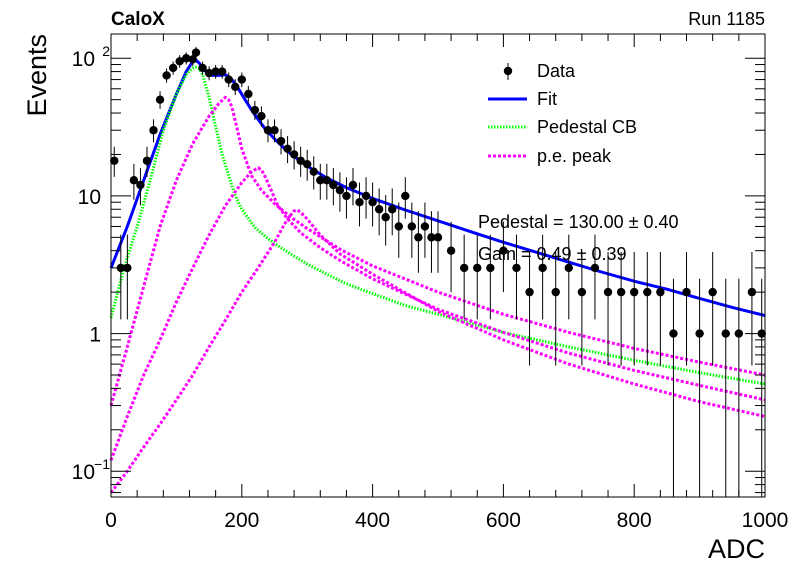  What do you see at coordinates (726, 19) in the screenshot?
I see `run-label: Run 1185` at bounding box center [726, 19].